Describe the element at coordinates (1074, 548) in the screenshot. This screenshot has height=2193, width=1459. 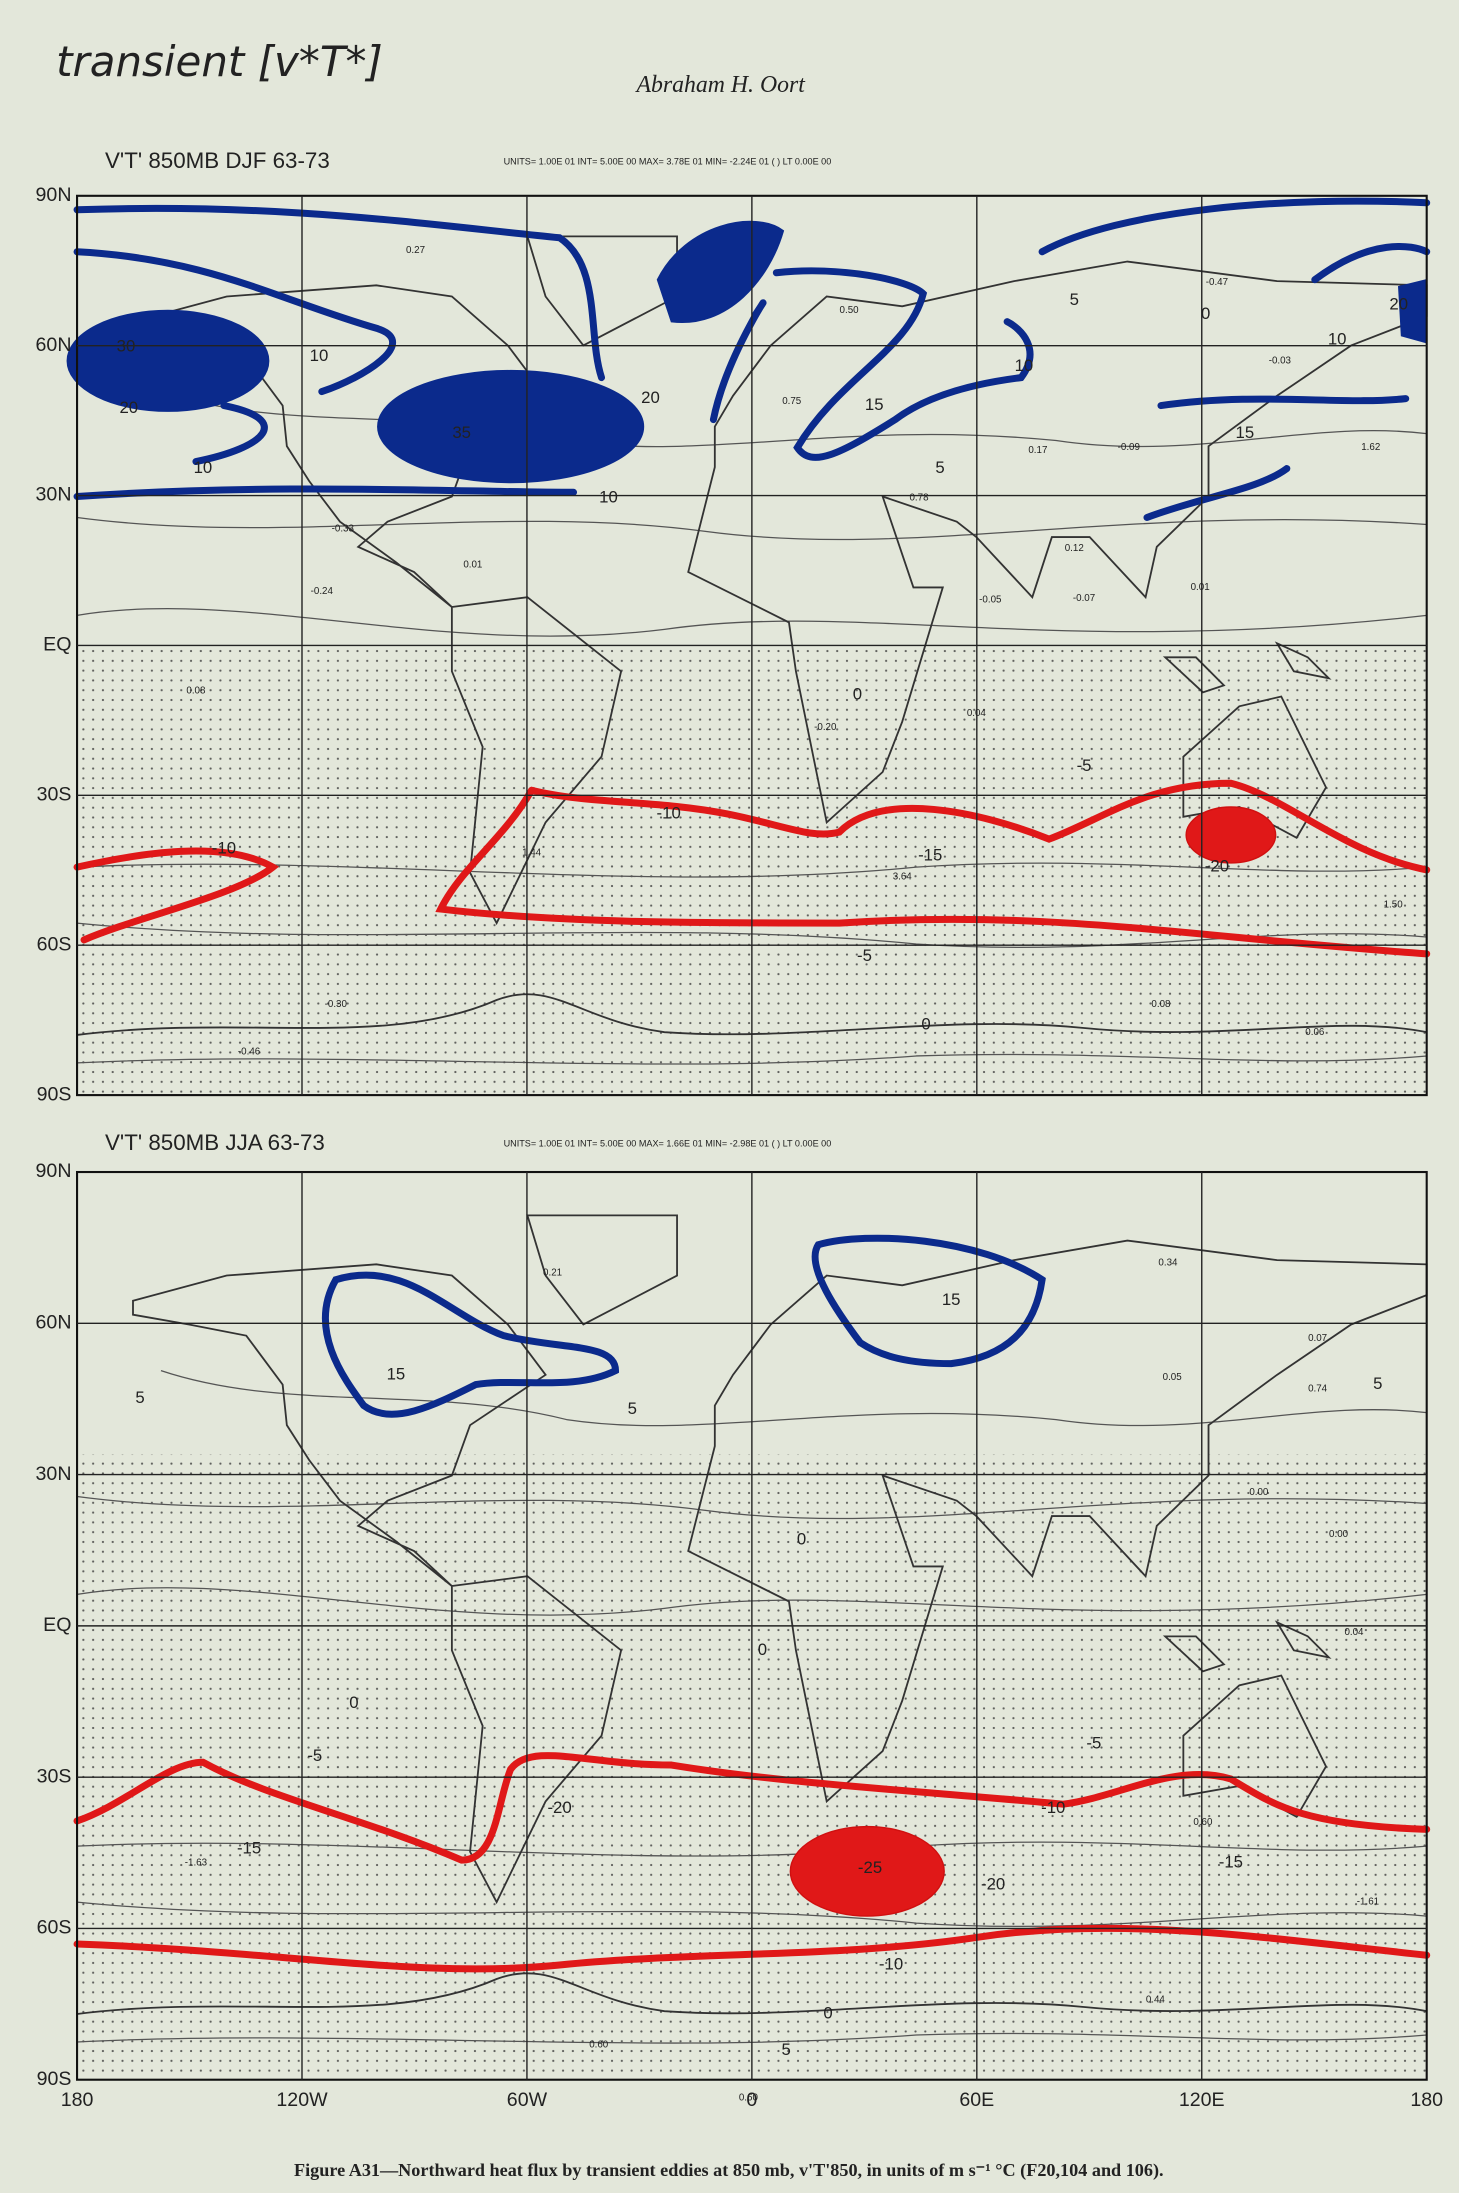
I see `contour-label: 0.12` at that location.